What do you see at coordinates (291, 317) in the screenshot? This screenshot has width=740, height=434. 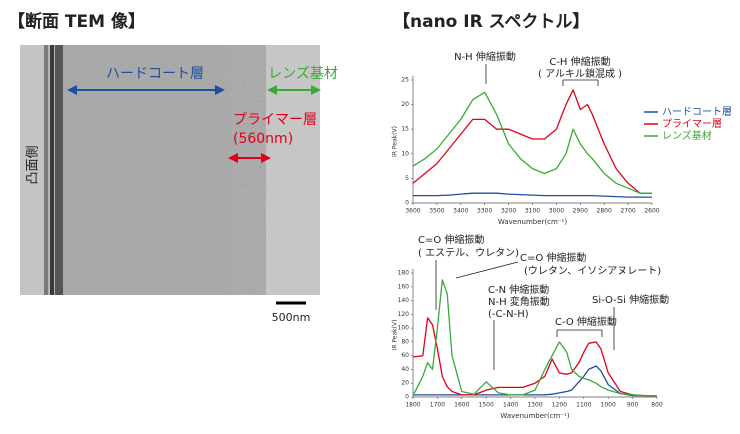 I see `scale-label: 500nm` at bounding box center [291, 317].